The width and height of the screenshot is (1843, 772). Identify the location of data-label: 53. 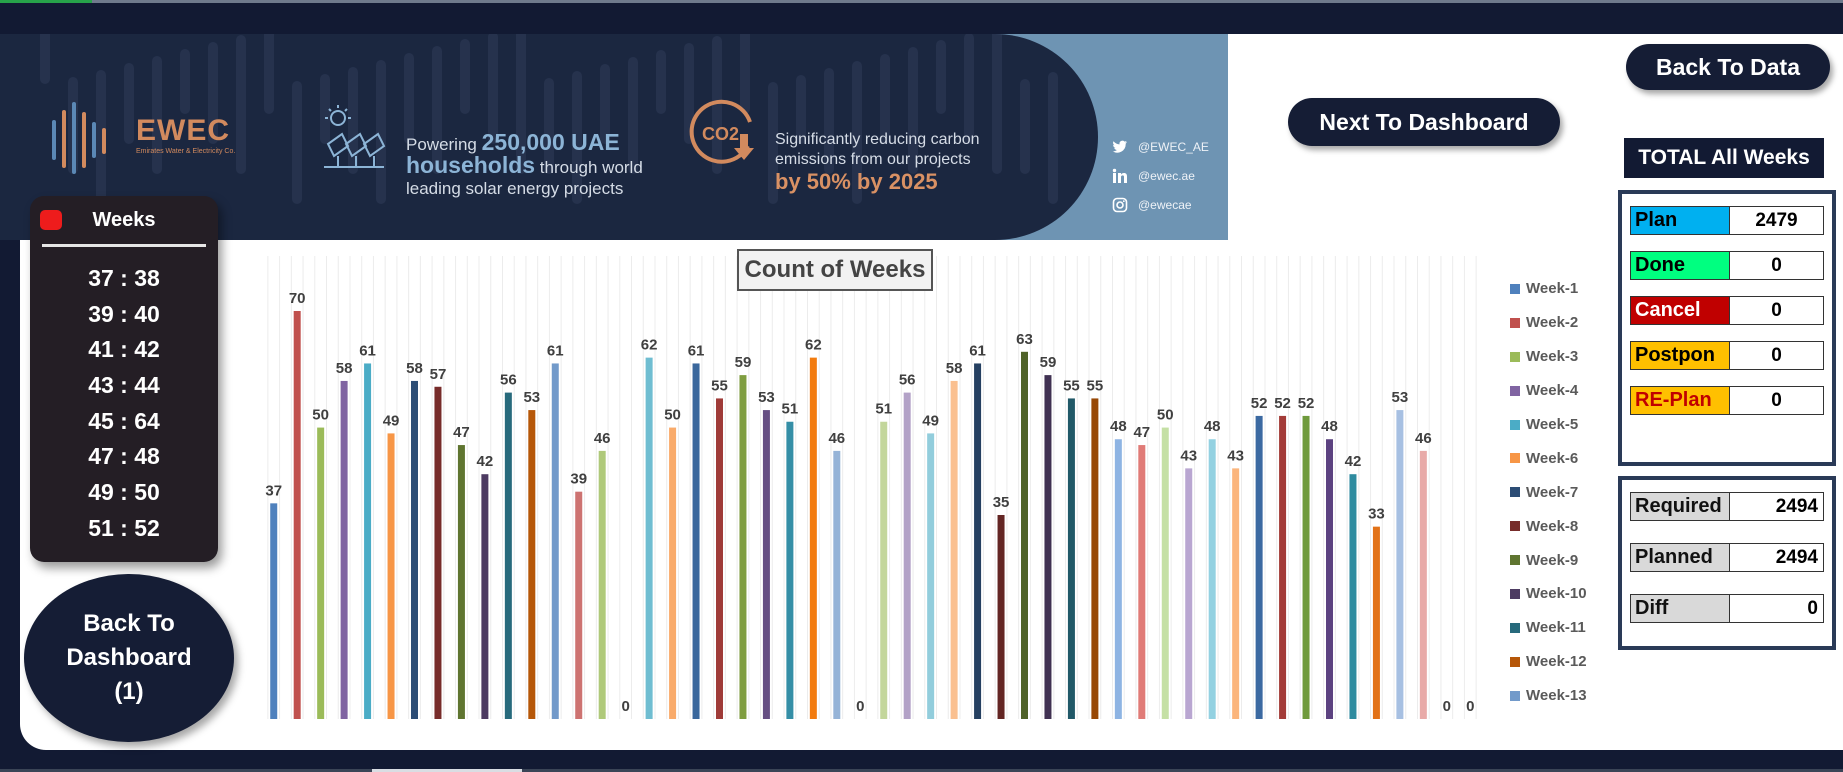
(1400, 397).